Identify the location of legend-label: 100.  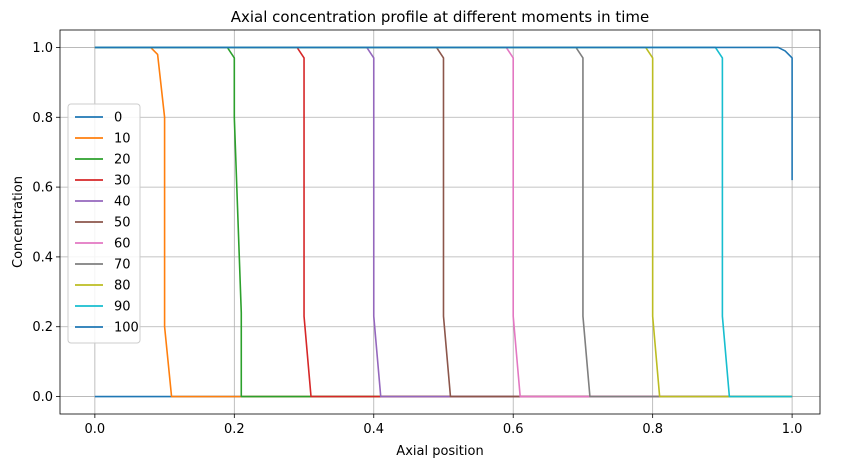
(126, 328).